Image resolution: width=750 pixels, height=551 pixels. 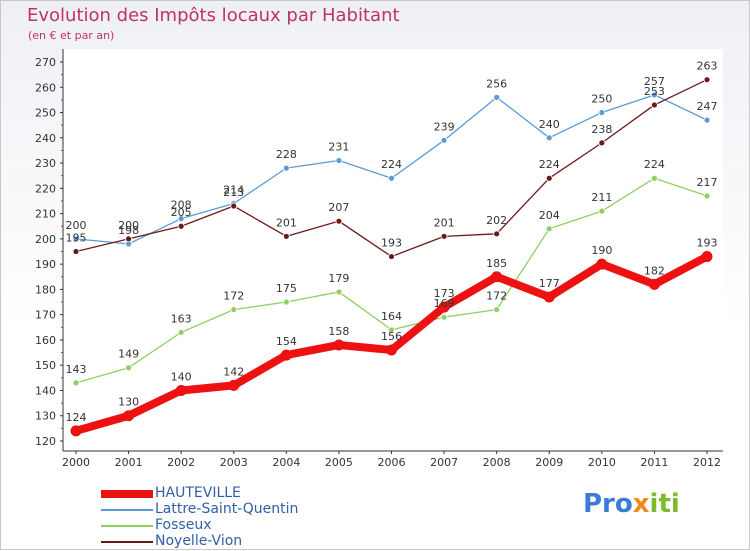 I want to click on y-tick-label: 120, so click(x=45, y=441).